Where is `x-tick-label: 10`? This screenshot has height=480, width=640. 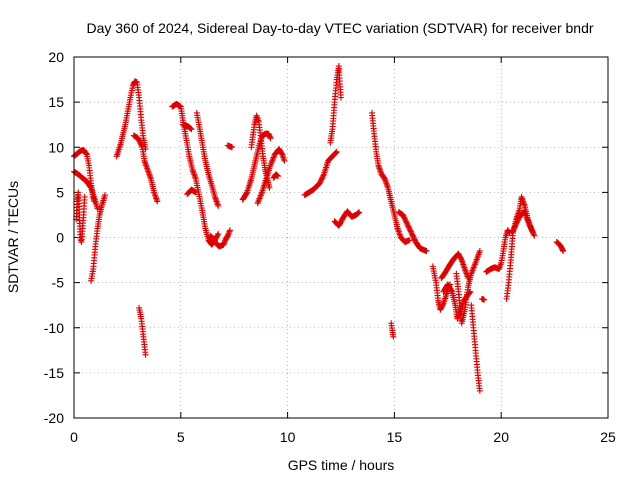
x-tick-label: 10 is located at coordinates (288, 437).